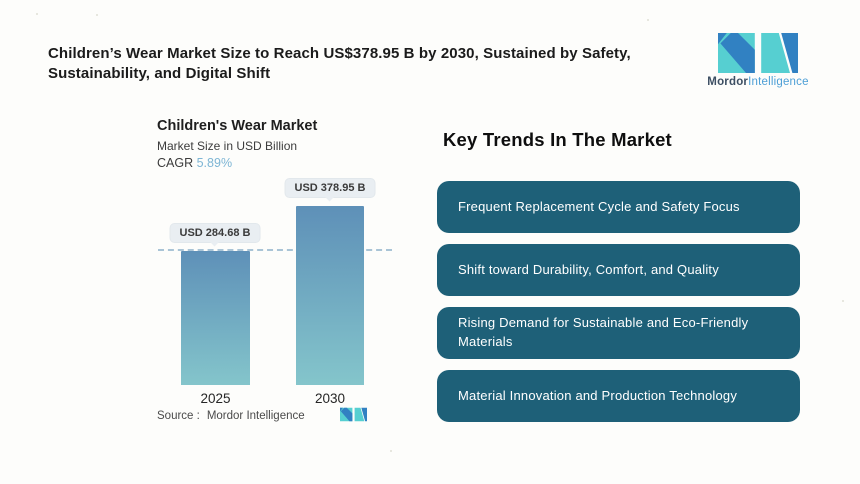  Describe the element at coordinates (178, 416) in the screenshot. I see `source-label: Source :` at that location.